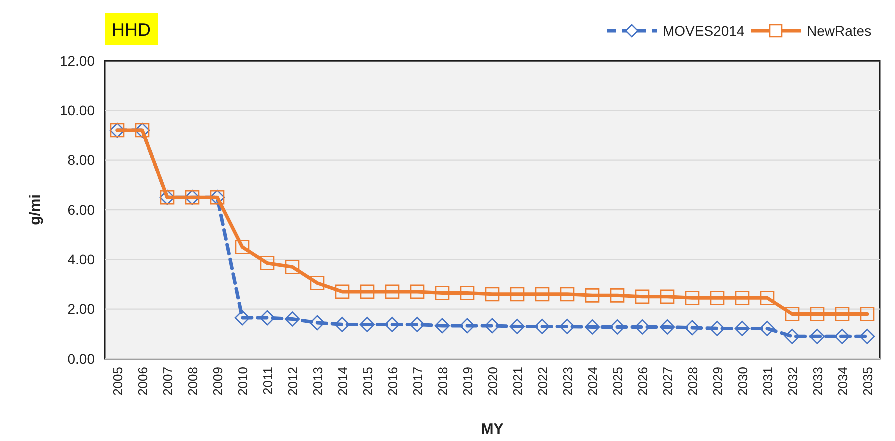 This screenshot has width=895, height=441. What do you see at coordinates (818, 381) in the screenshot?
I see `x-tick-label: 2033` at bounding box center [818, 381].